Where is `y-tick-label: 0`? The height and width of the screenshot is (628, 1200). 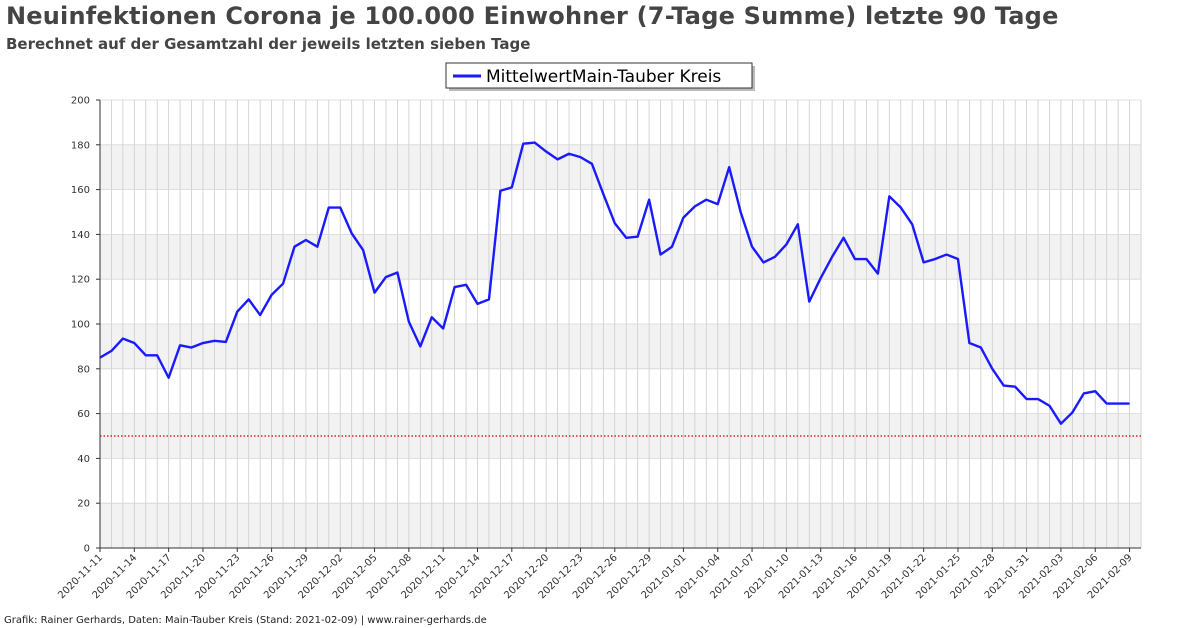 y-tick-label: 0 is located at coordinates (87, 549).